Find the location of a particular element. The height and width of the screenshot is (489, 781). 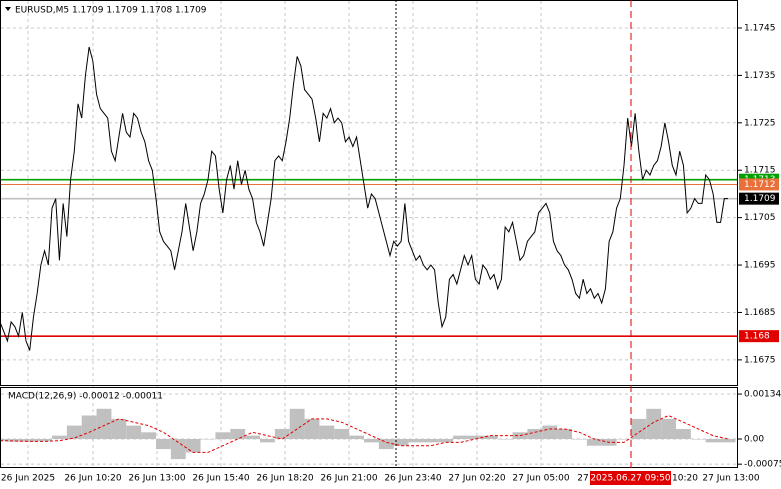

x-tick-label: 26 Jun 23:40 is located at coordinates (412, 479).